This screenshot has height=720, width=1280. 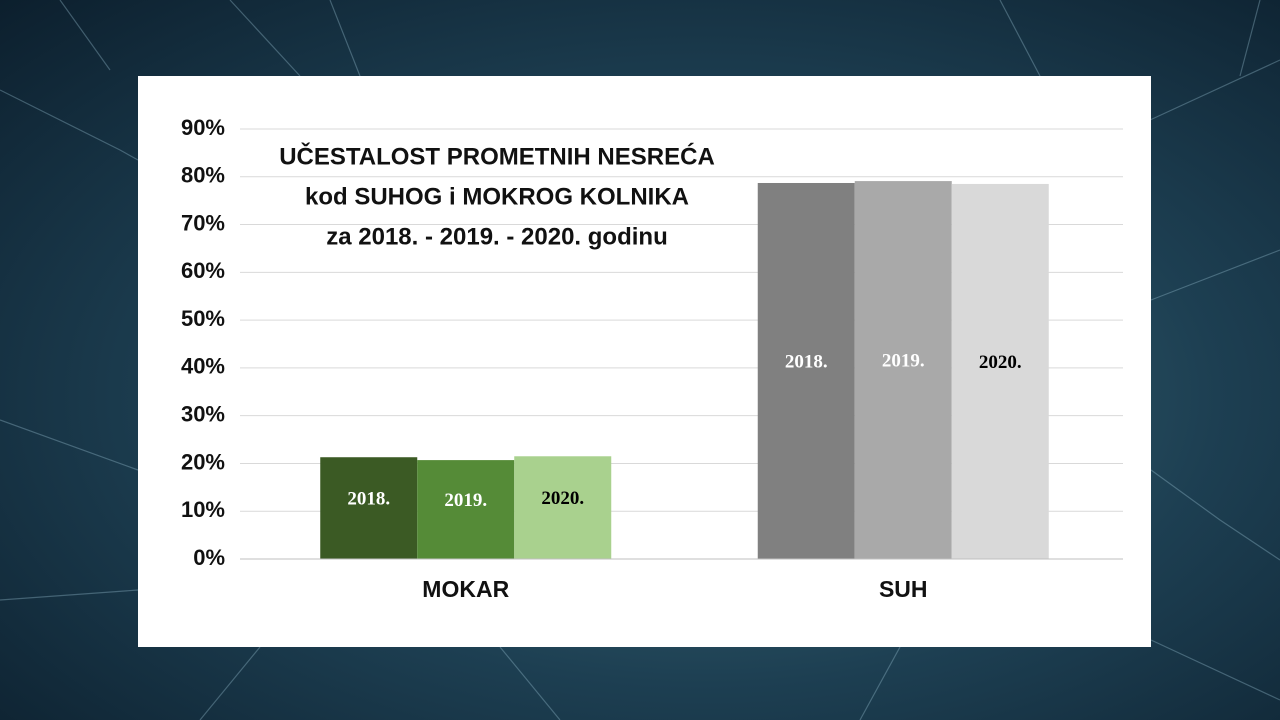 What do you see at coordinates (496, 236) in the screenshot?
I see `chart-title: za 2018. - 2019. - 2020. godinu` at bounding box center [496, 236].